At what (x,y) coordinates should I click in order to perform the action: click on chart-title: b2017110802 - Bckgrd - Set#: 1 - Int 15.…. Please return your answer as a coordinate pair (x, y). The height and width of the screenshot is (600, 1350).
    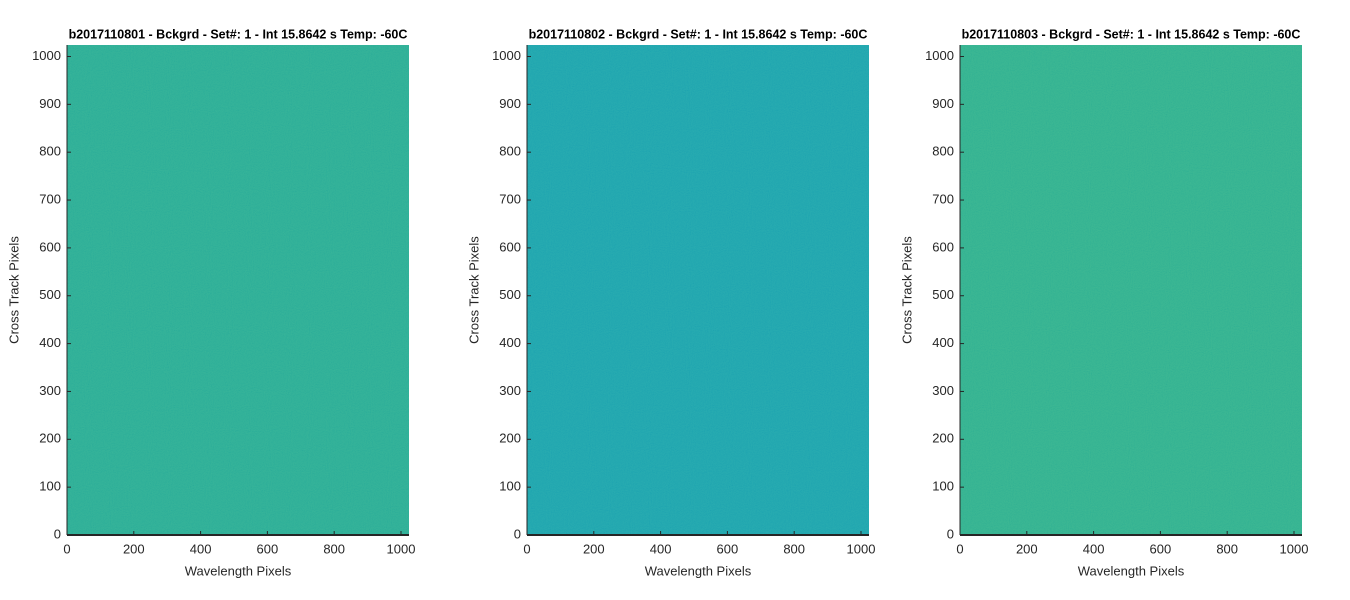
    Looking at the image, I should click on (698, 34).